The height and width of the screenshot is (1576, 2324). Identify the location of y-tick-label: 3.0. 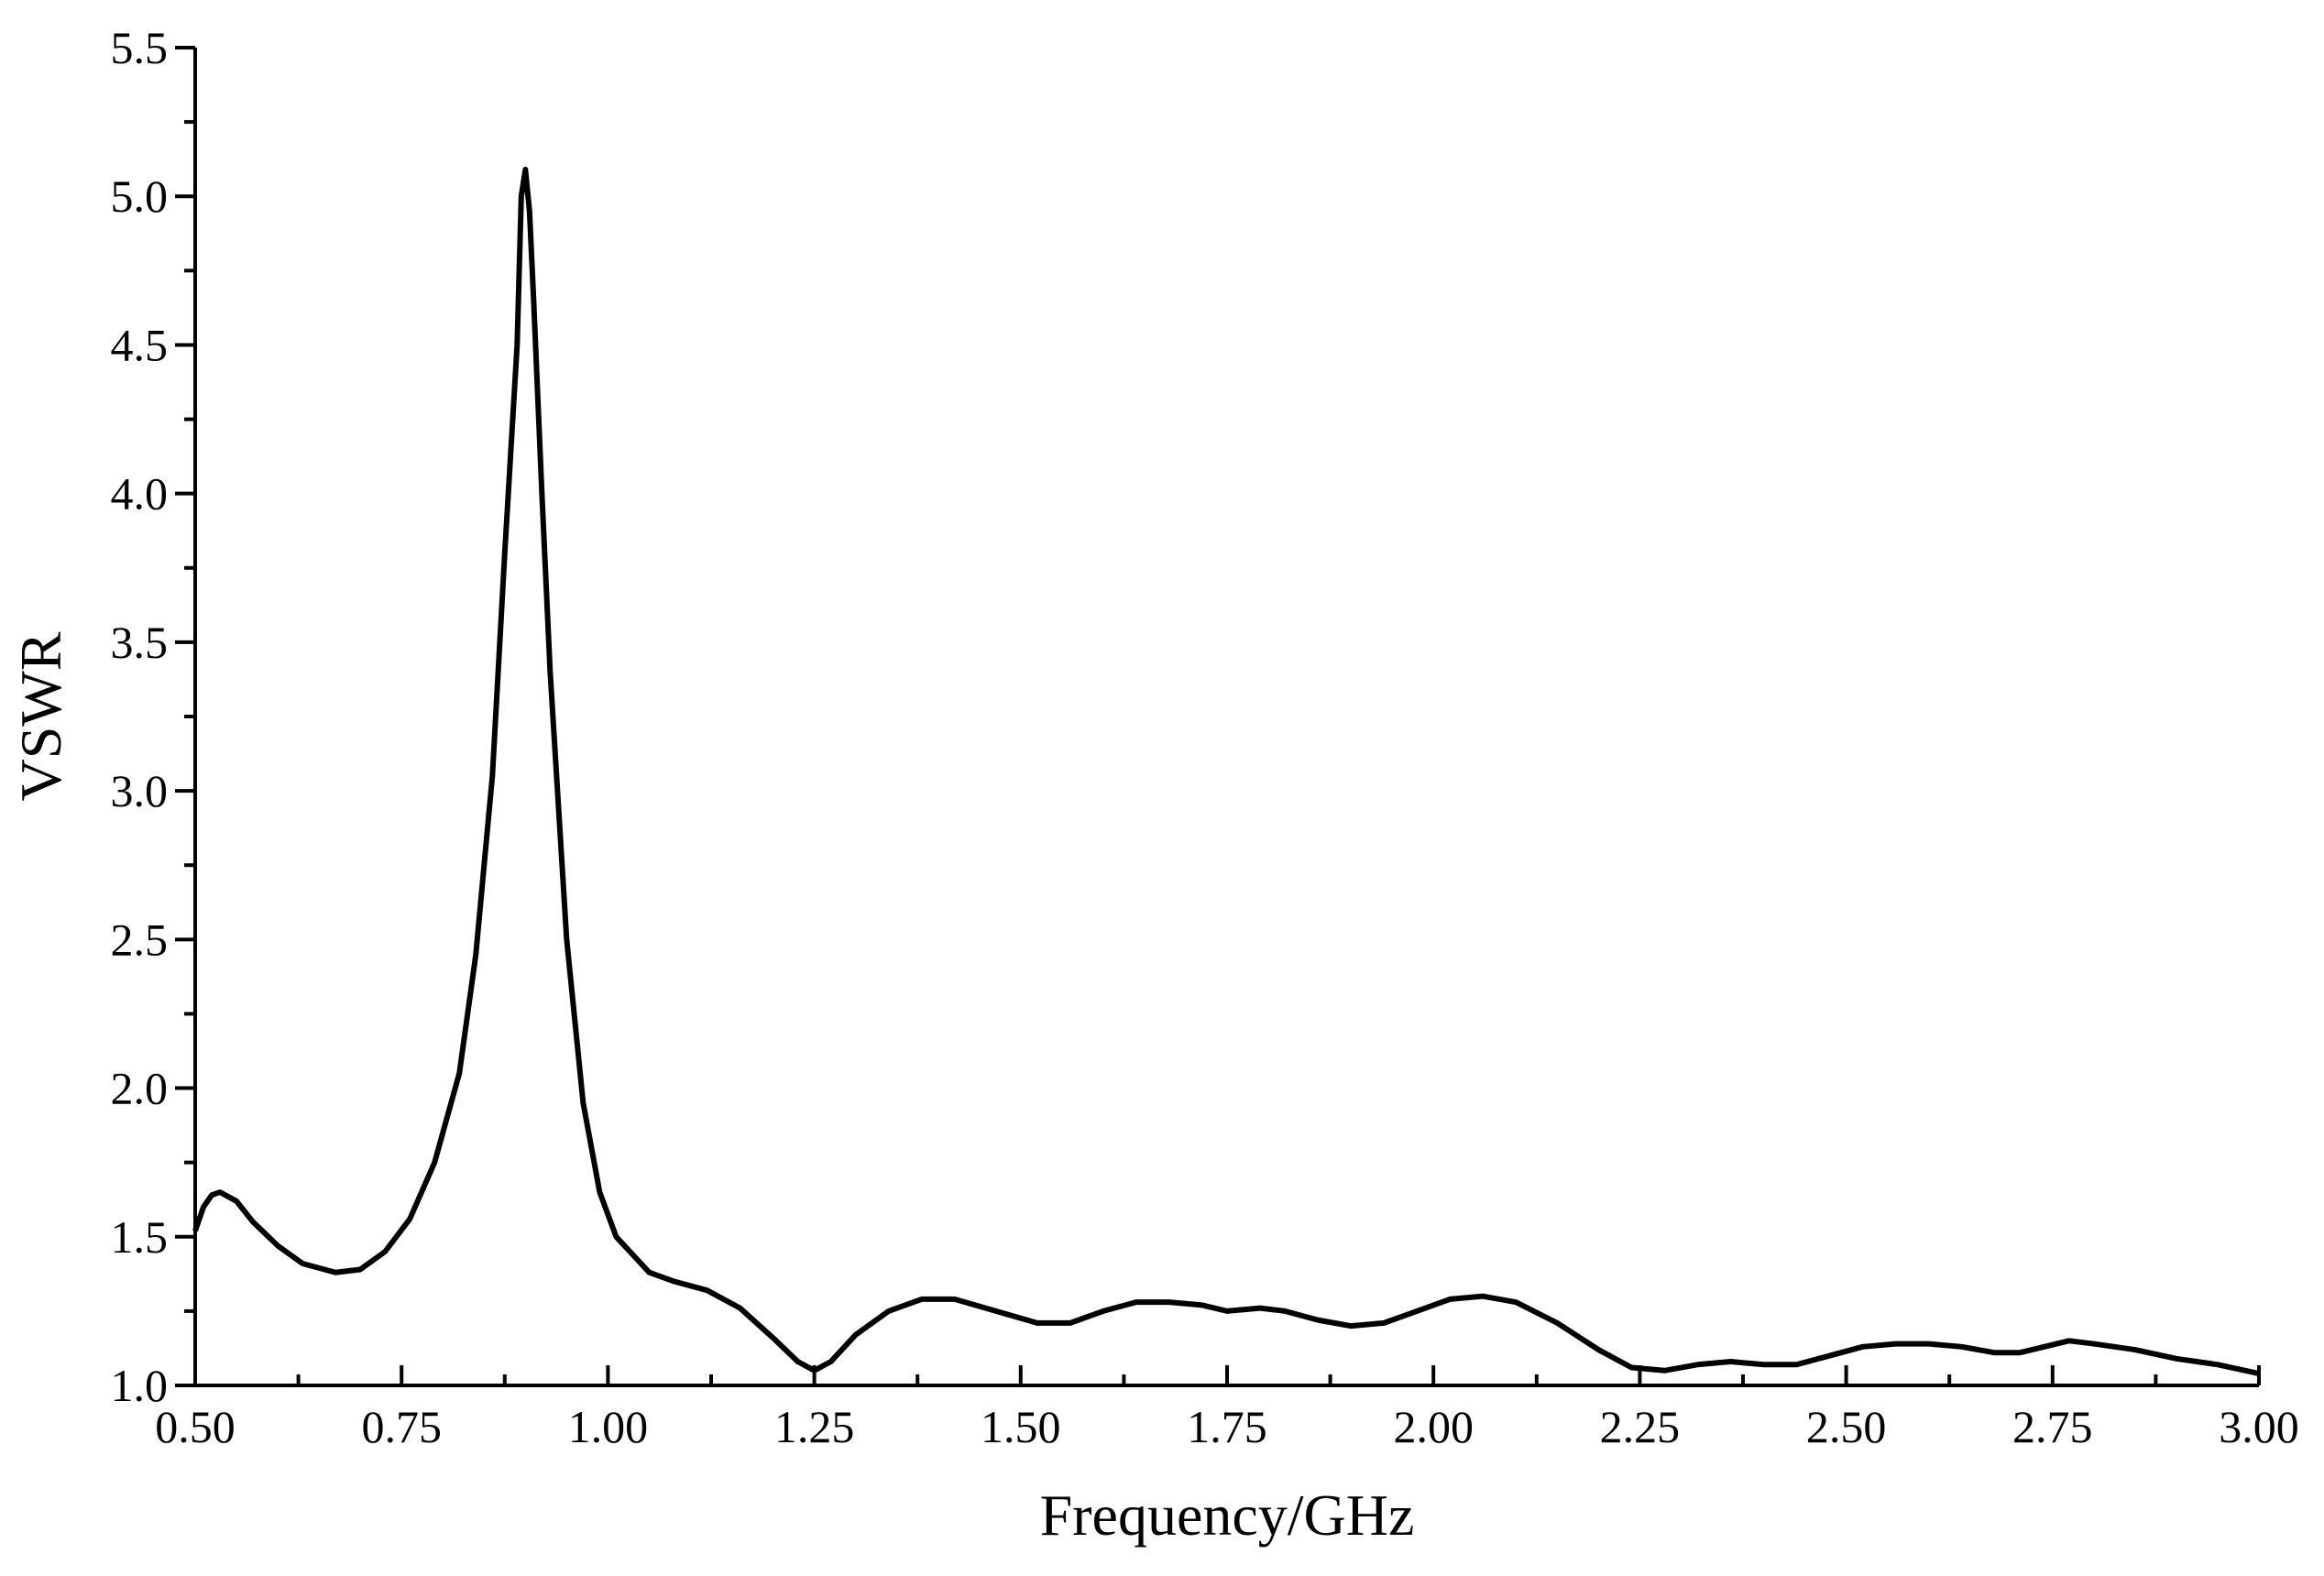
(140, 790).